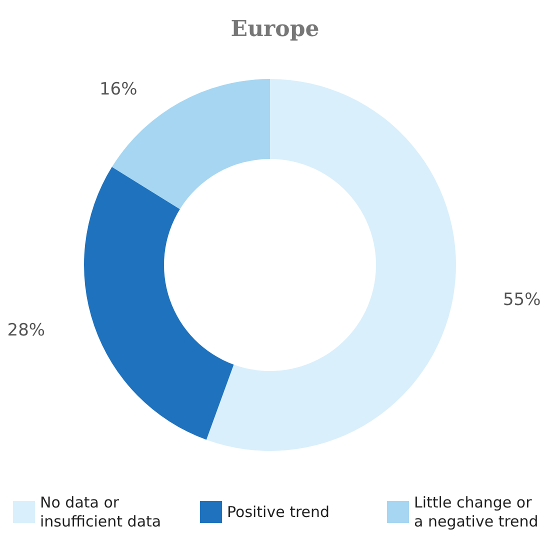 This screenshot has height=544, width=557. Describe the element at coordinates (101, 512) in the screenshot. I see `legend-label: No data or insufficient data` at that location.